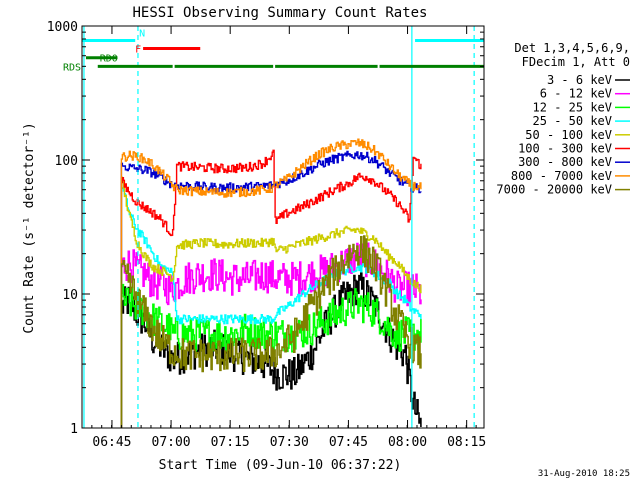  What do you see at coordinates (70, 295) in the screenshot?
I see `y-tick-label: 10` at bounding box center [70, 295].